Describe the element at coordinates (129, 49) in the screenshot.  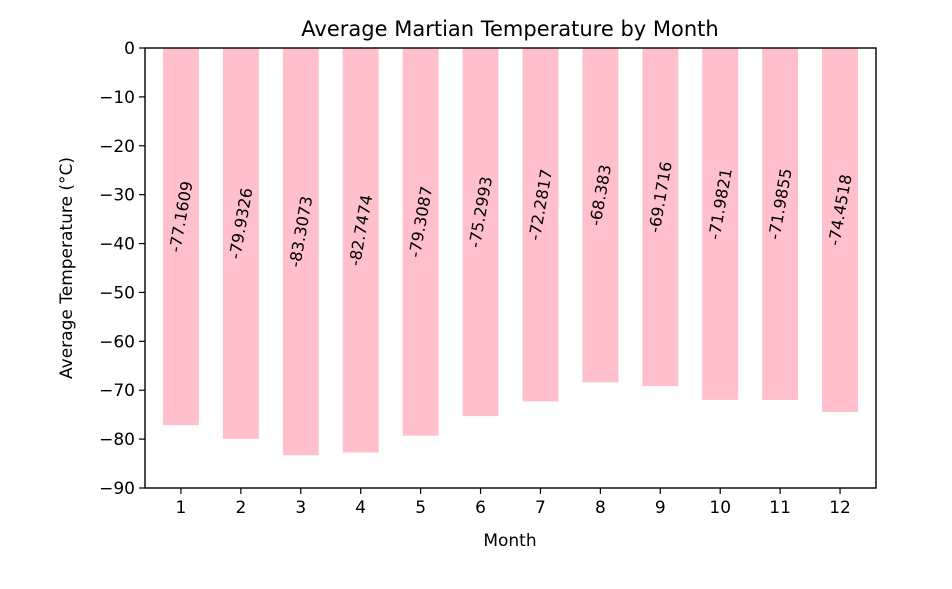
I see `y-tick-label: 0` at that location.